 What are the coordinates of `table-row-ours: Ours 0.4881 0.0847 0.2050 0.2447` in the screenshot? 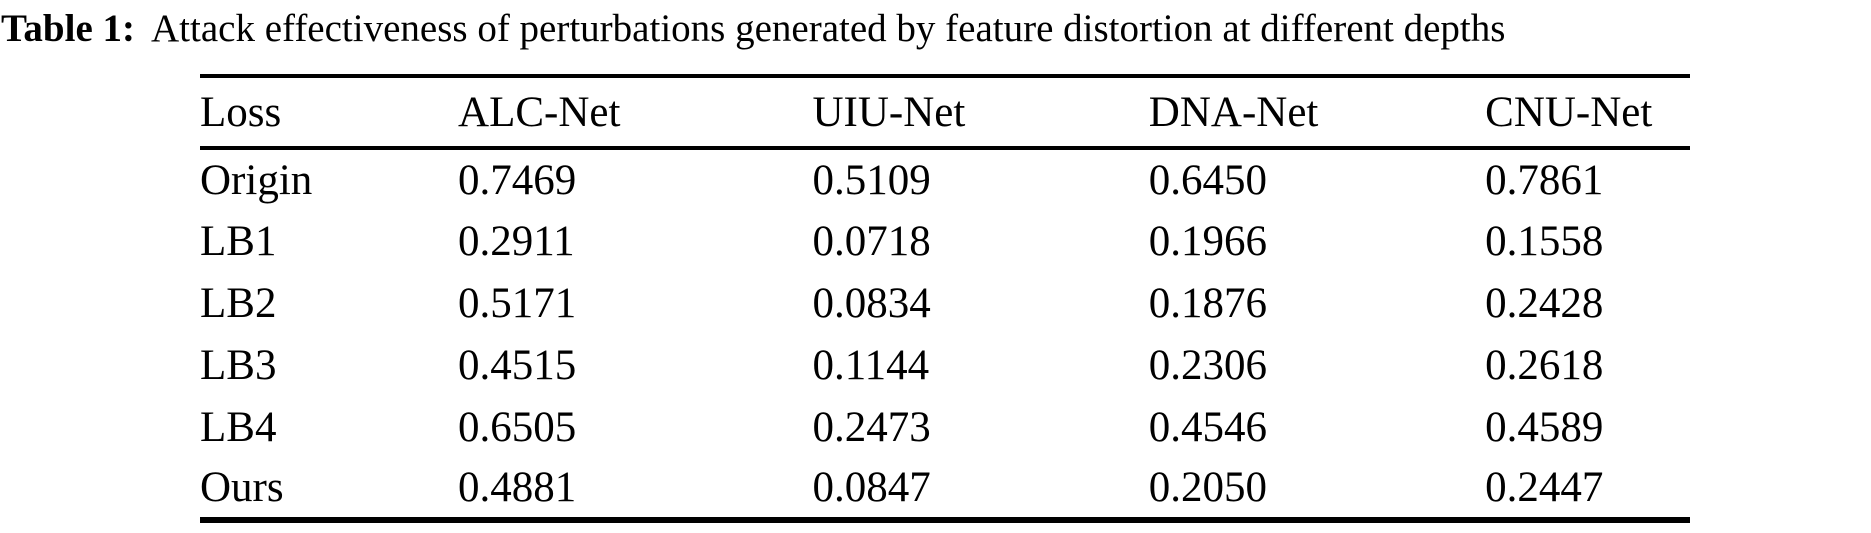 It's located at (945, 489).